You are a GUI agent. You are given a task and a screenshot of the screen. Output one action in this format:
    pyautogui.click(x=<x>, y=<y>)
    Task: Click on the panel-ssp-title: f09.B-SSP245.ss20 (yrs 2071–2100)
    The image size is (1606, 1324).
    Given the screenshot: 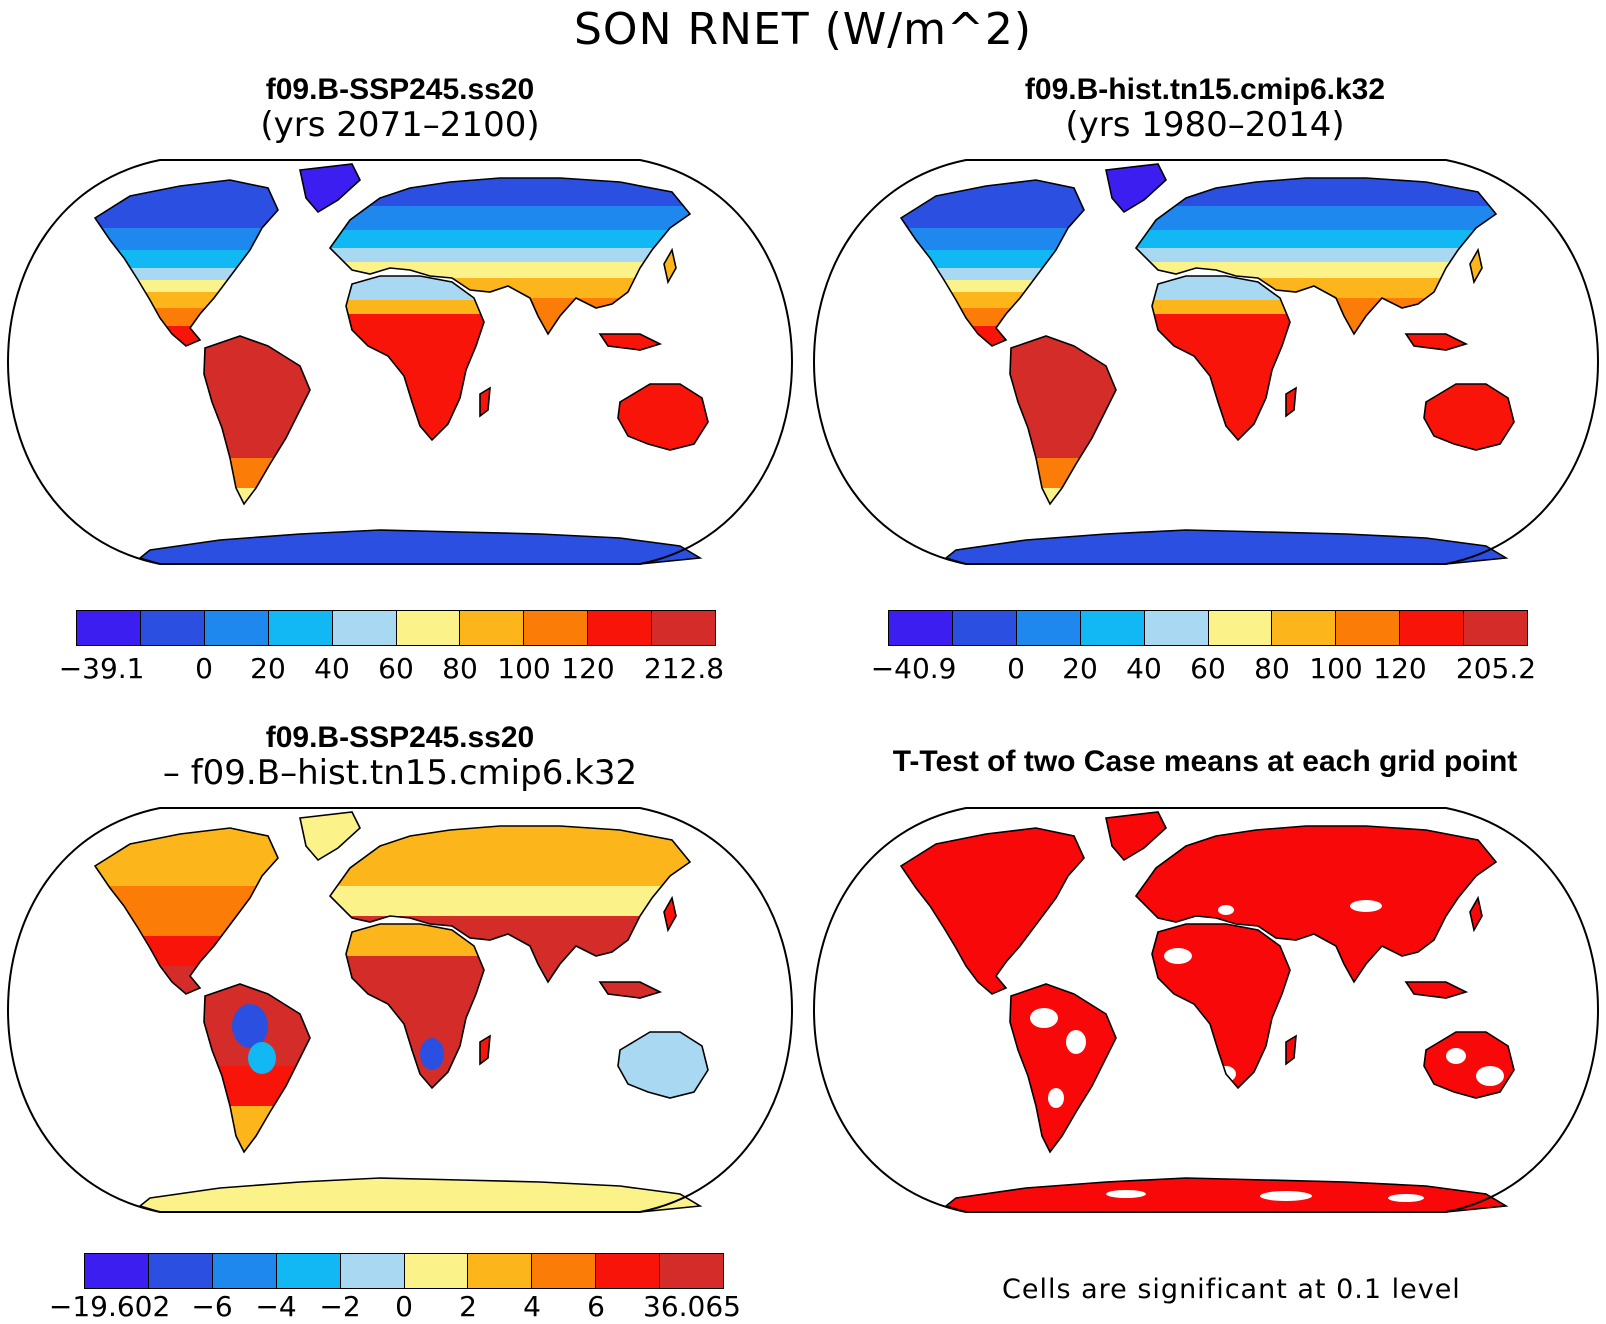 What is the action you would take?
    pyautogui.click(x=400, y=108)
    